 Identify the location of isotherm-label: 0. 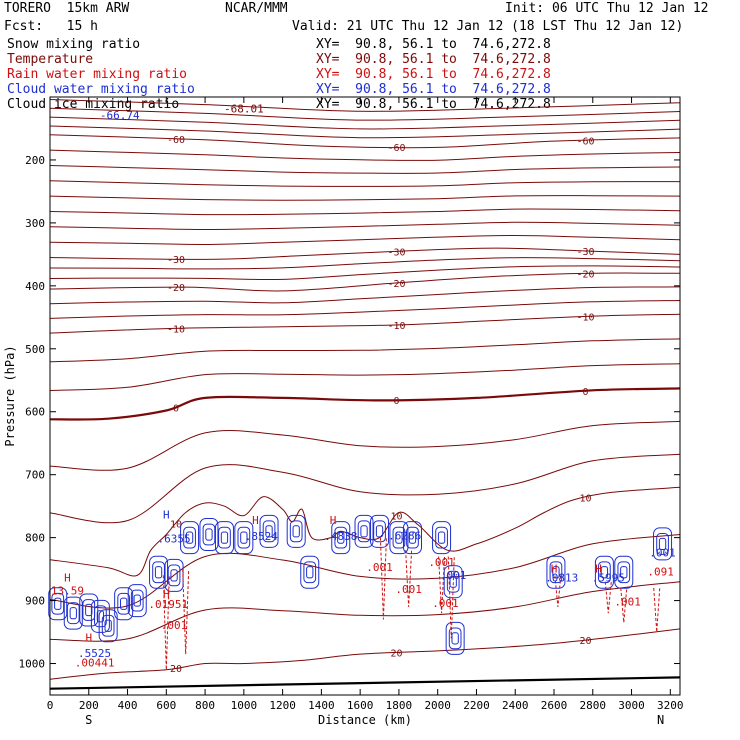
(176, 408).